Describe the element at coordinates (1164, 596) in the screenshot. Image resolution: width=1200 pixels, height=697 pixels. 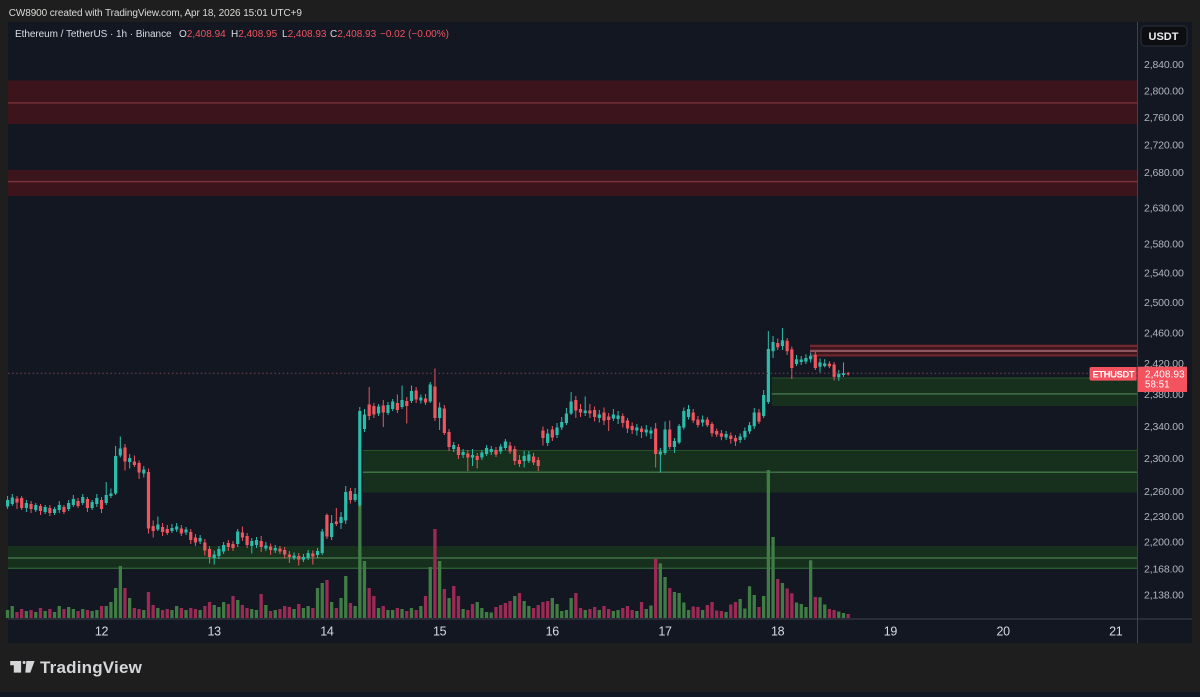
I see `svg-text: 2,138.00` at that location.